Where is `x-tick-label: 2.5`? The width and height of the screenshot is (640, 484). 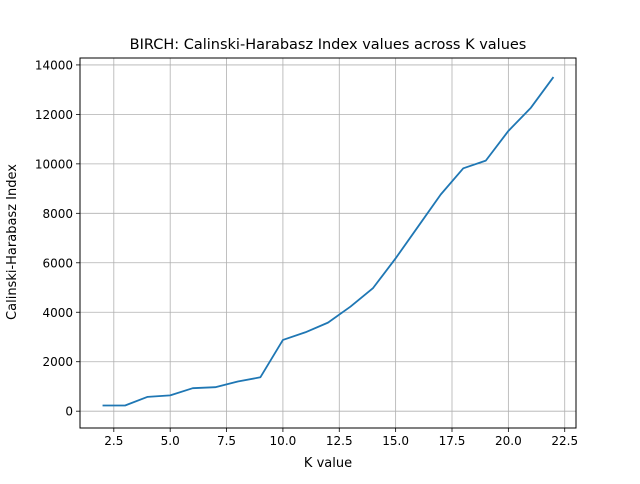
x-tick-label: 2.5 is located at coordinates (113, 441).